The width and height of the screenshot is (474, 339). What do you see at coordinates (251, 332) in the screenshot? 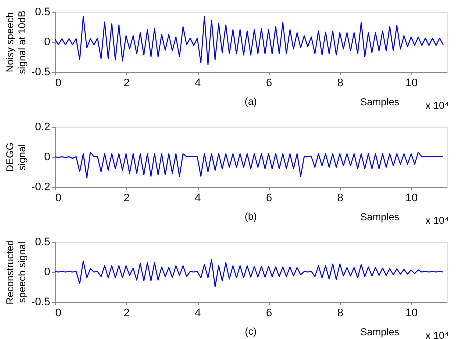
I see `text: (c)` at bounding box center [251, 332].